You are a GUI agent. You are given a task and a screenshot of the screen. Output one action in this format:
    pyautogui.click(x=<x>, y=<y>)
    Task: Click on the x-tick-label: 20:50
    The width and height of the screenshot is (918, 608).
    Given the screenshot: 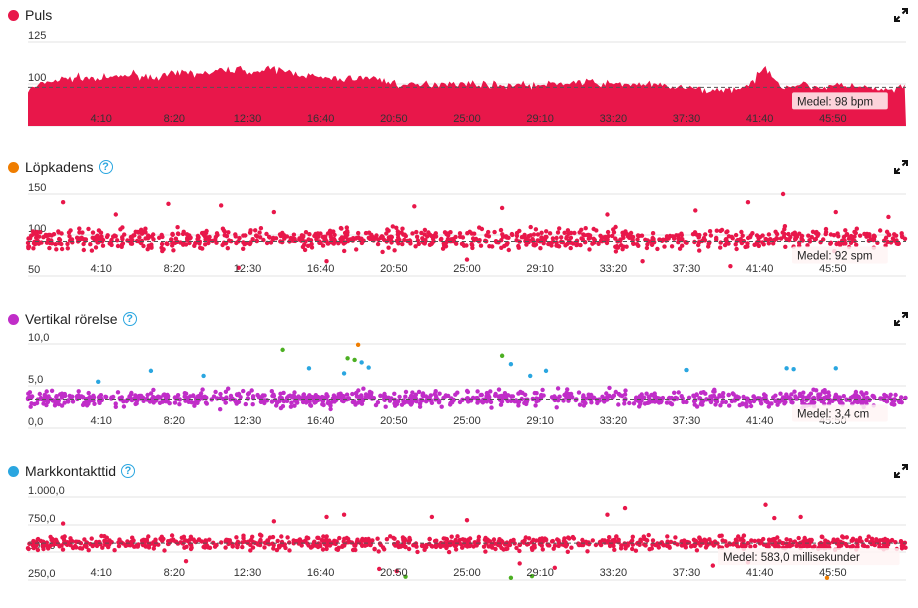 What is the action you would take?
    pyautogui.click(x=394, y=269)
    